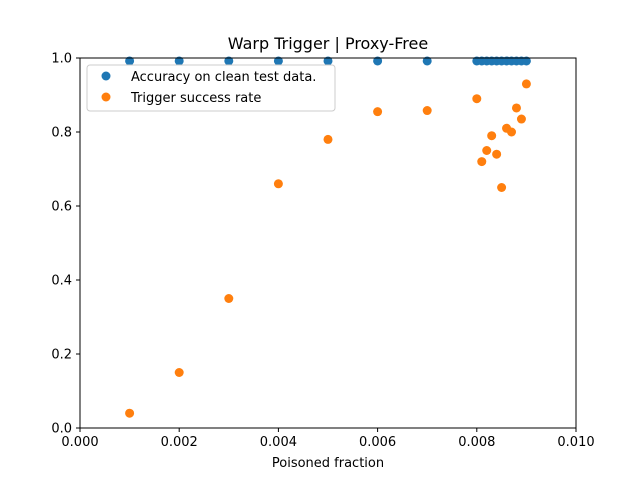  Describe the element at coordinates (106, 97) in the screenshot. I see `legend-marker-trigger-success` at that location.